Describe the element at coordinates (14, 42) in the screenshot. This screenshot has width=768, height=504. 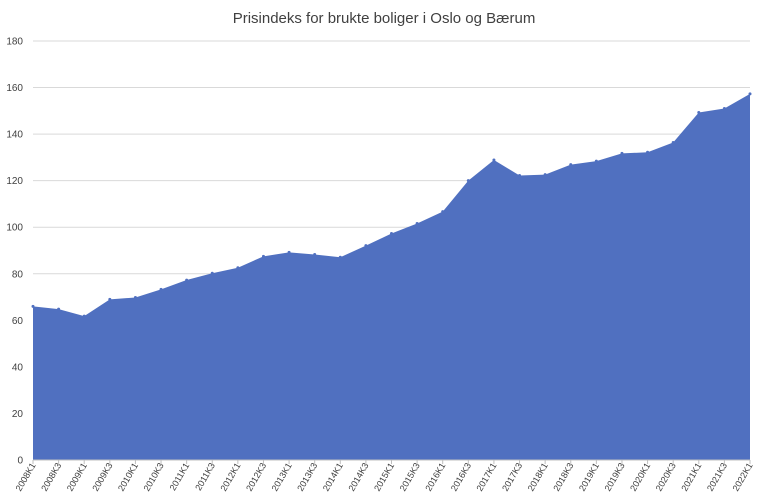
I see `y-tick-label: 180` at that location.